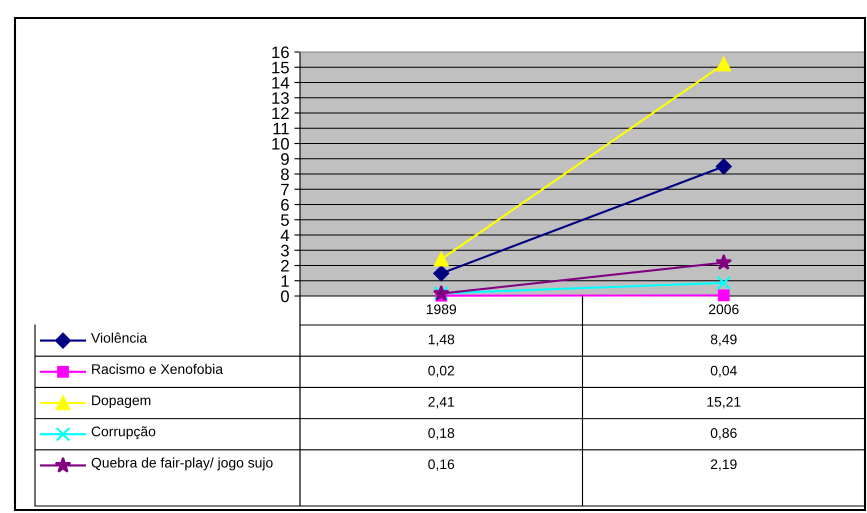 Image resolution: width=867 pixels, height=513 pixels. What do you see at coordinates (280, 52) in the screenshot?
I see `y-tick-label: 16` at bounding box center [280, 52].